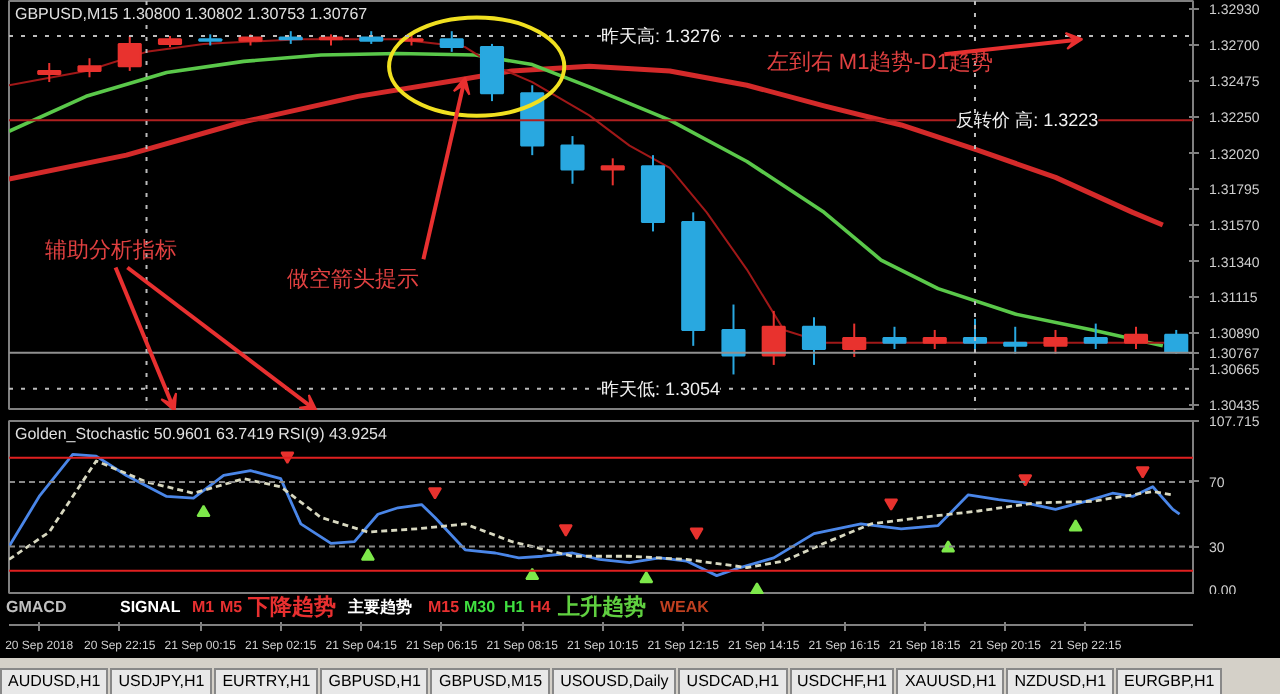 The image size is (1280, 694). I want to click on text: USDCHF,H1, so click(842, 681).